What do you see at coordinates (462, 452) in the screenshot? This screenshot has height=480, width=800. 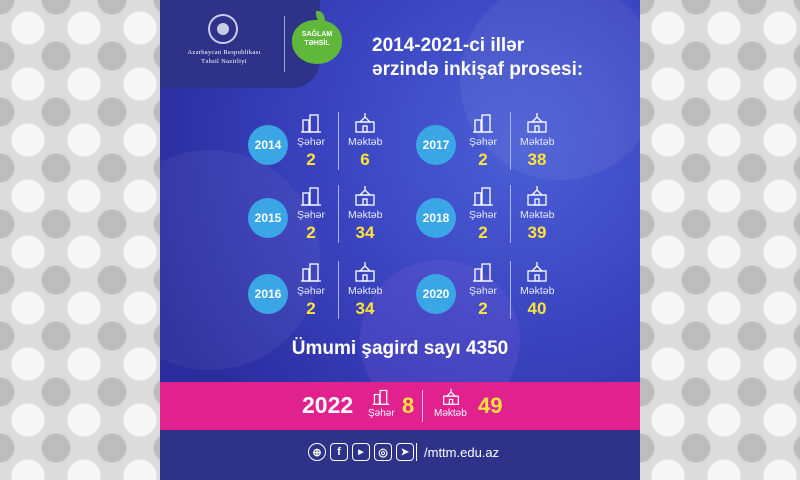 I see `website-link: /mttm.edu.az` at bounding box center [462, 452].